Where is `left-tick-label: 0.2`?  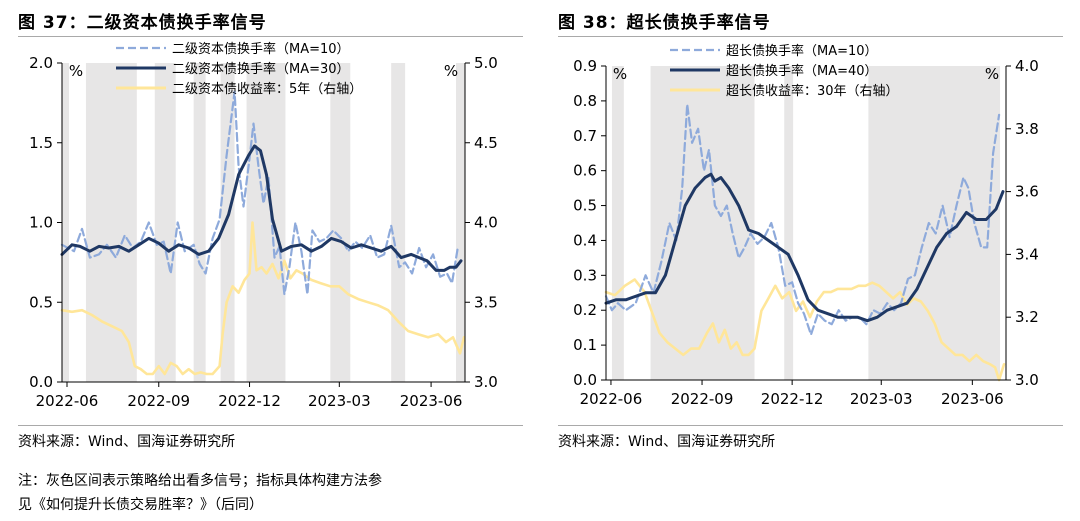 left-tick-label: 0.2 is located at coordinates (585, 310).